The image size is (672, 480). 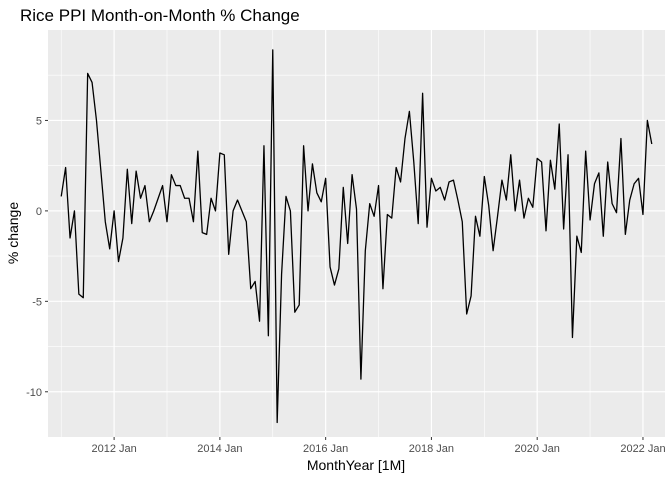 I want to click on y-tick-label: -5, so click(x=37, y=302).